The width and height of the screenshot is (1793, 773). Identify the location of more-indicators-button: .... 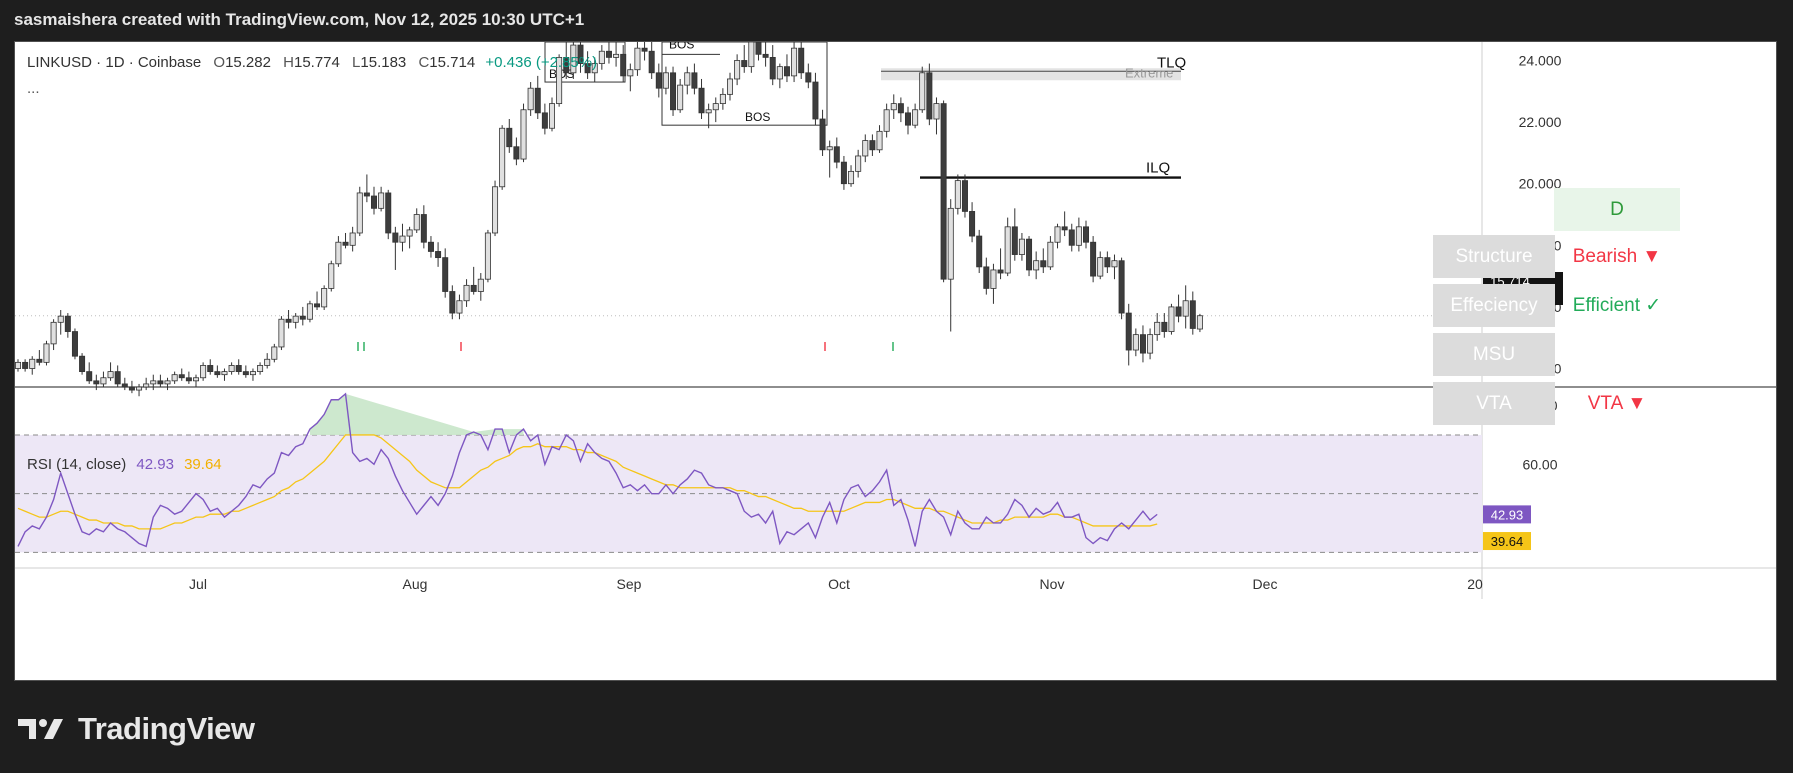
(33, 88).